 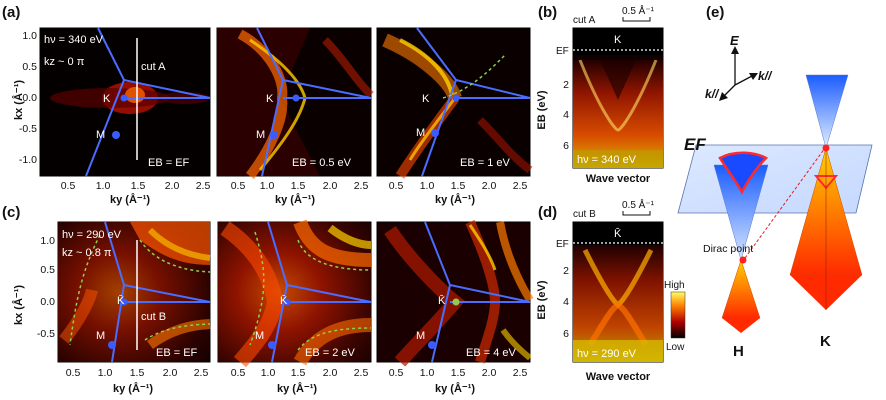 I want to click on xticks-a1: 0.5 1.0 1.5 2.0 2.5, so click(x=136, y=186).